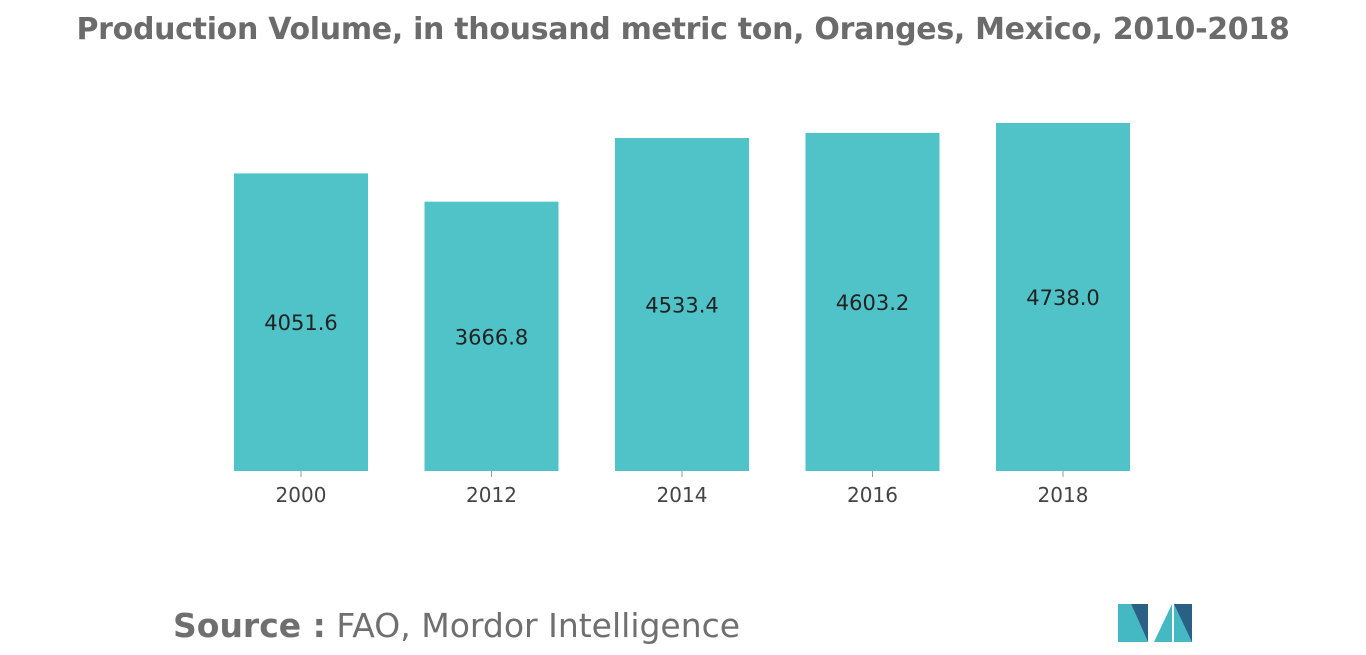 The image size is (1366, 655). I want to click on bar-2012, so click(491, 336).